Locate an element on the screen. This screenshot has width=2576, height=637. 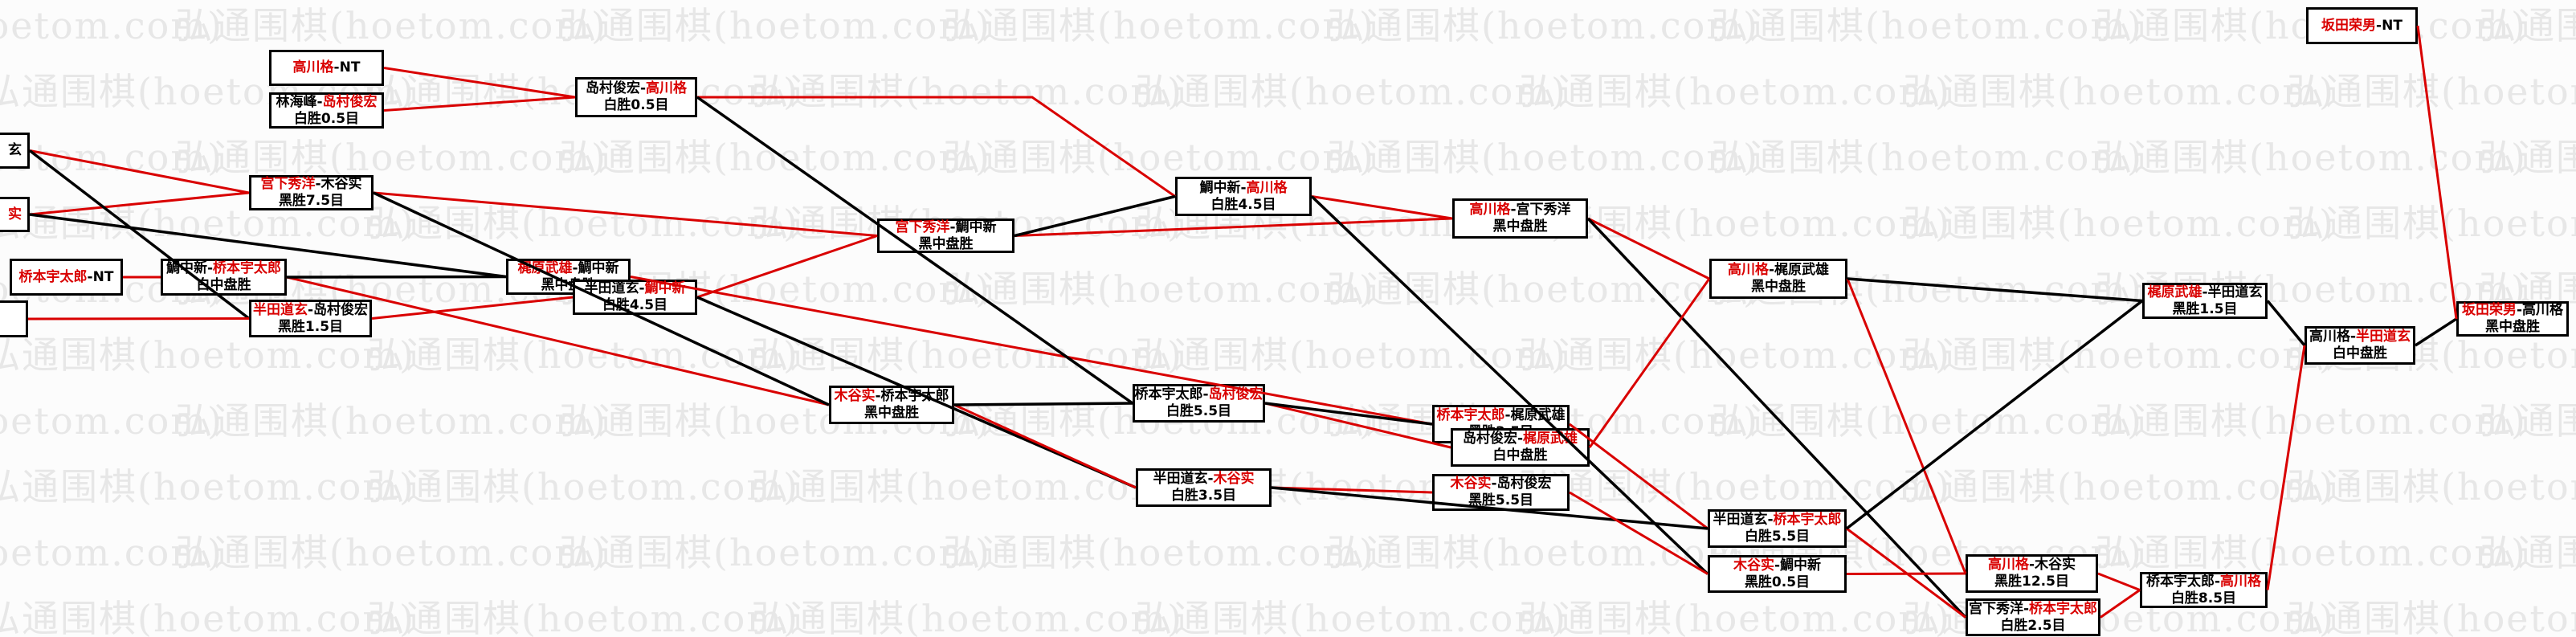
player-name-fragment: 实 is located at coordinates (15, 214).